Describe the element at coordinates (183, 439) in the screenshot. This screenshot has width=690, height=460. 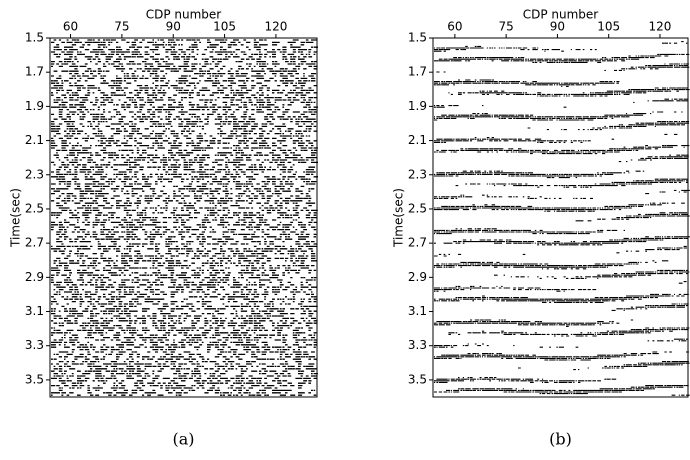
I see `caption: (a)` at that location.